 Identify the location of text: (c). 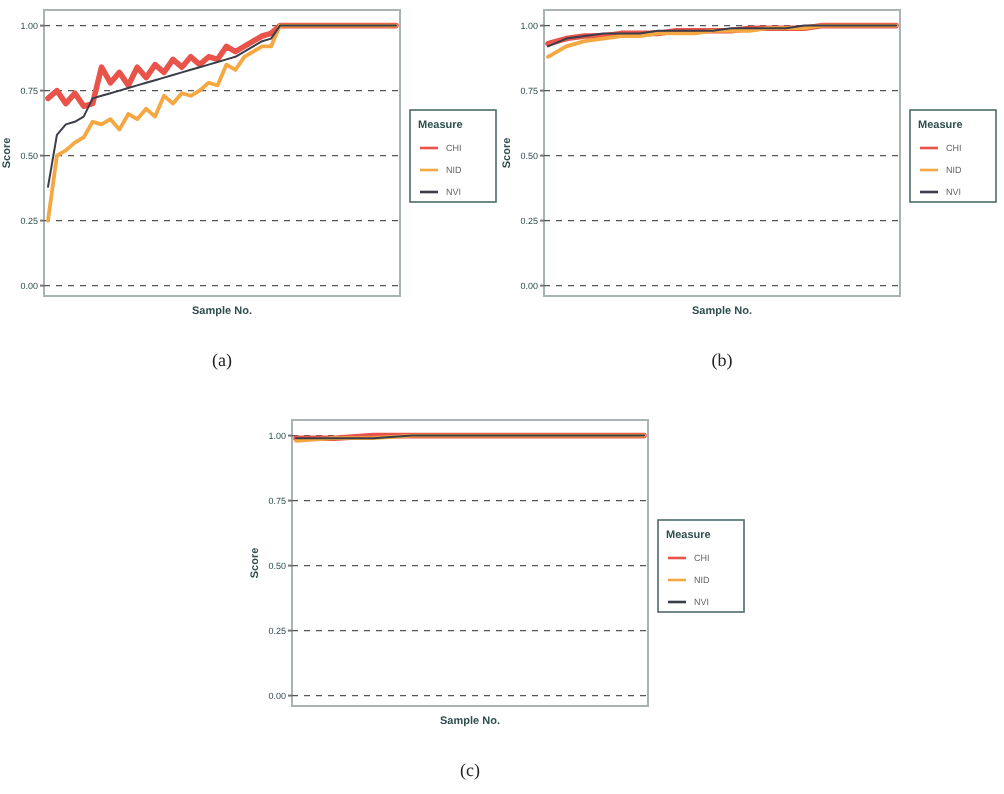
(470, 770).